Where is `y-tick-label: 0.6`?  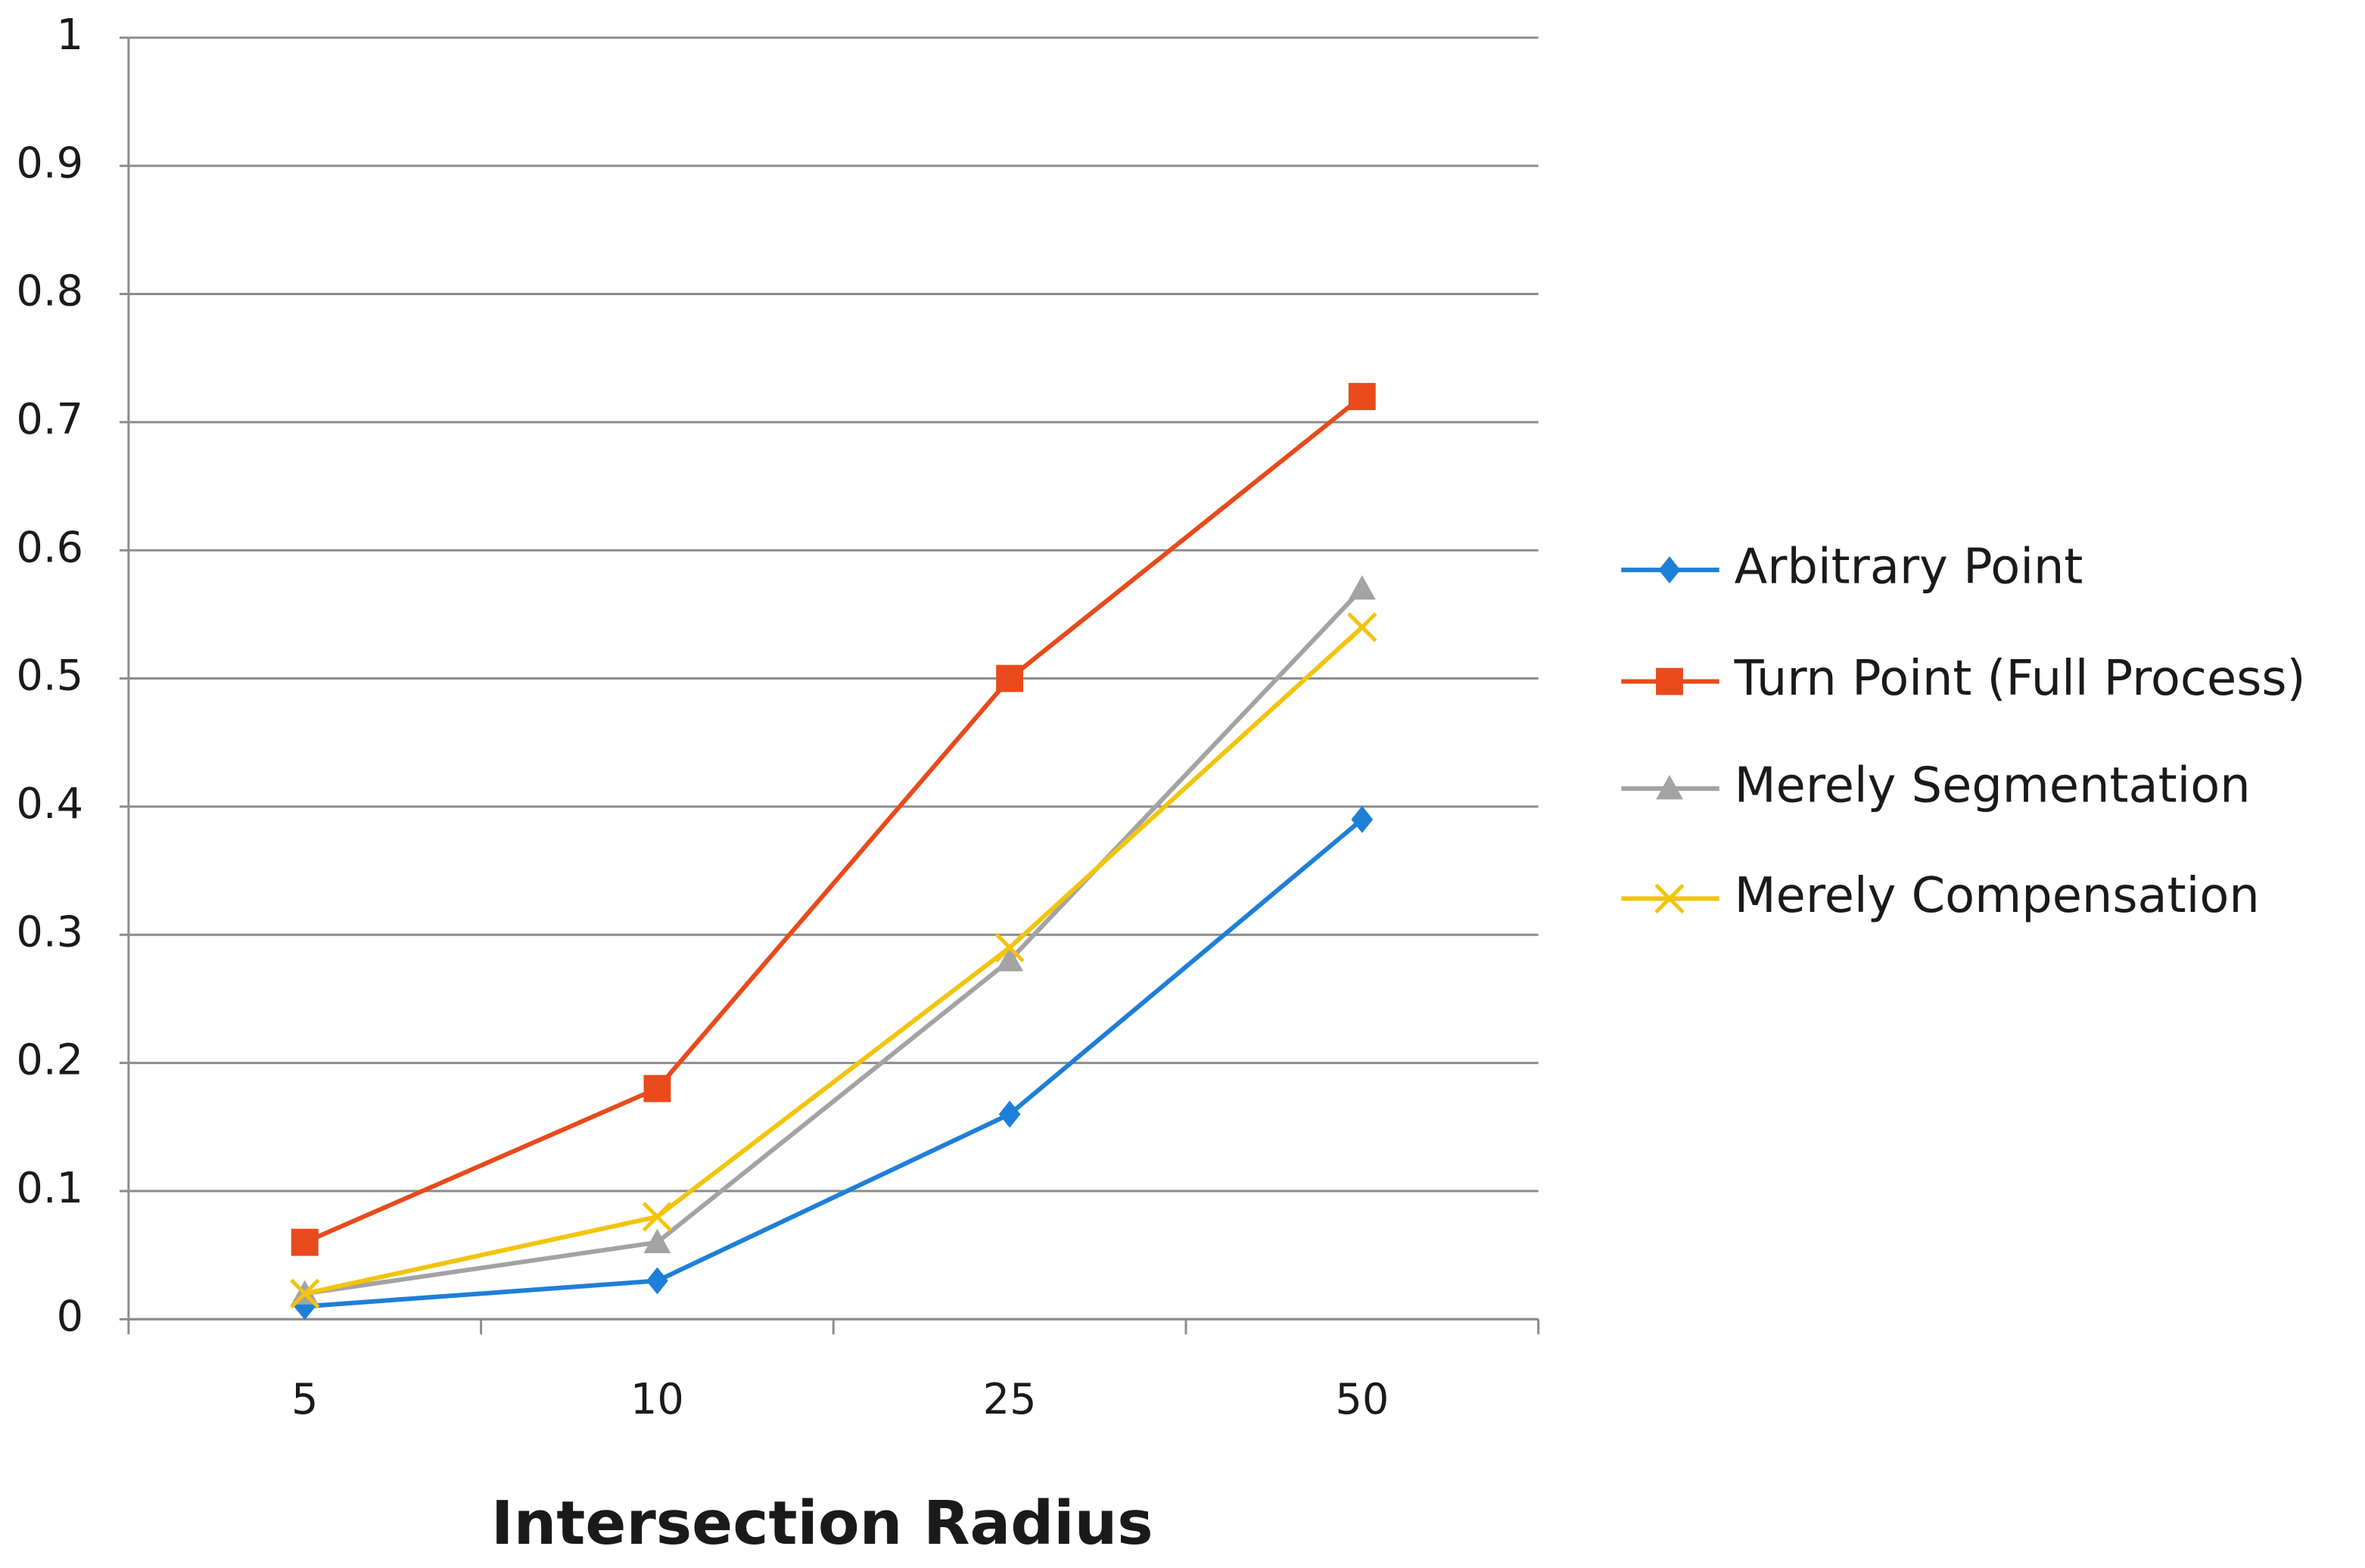 y-tick-label: 0.6 is located at coordinates (50, 547).